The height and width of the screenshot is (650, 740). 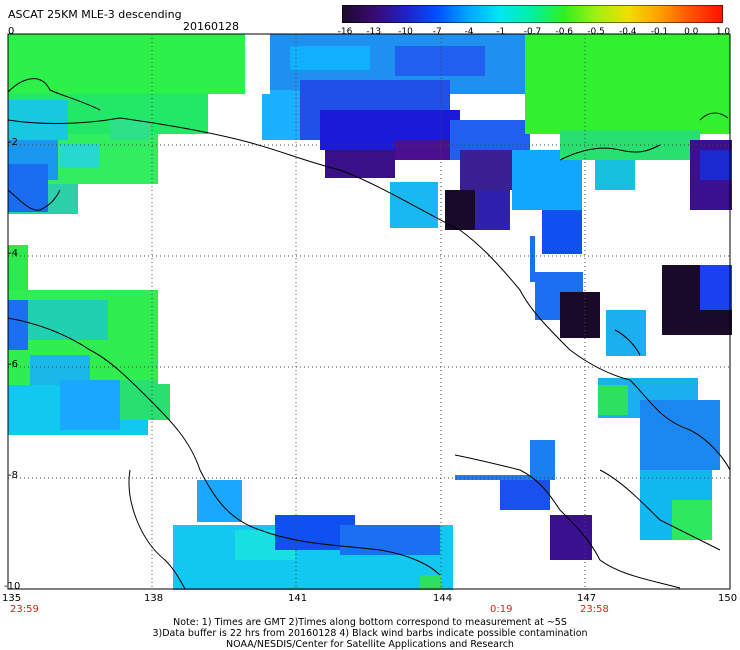 I want to click on colorbar-label: -10, so click(x=405, y=32).